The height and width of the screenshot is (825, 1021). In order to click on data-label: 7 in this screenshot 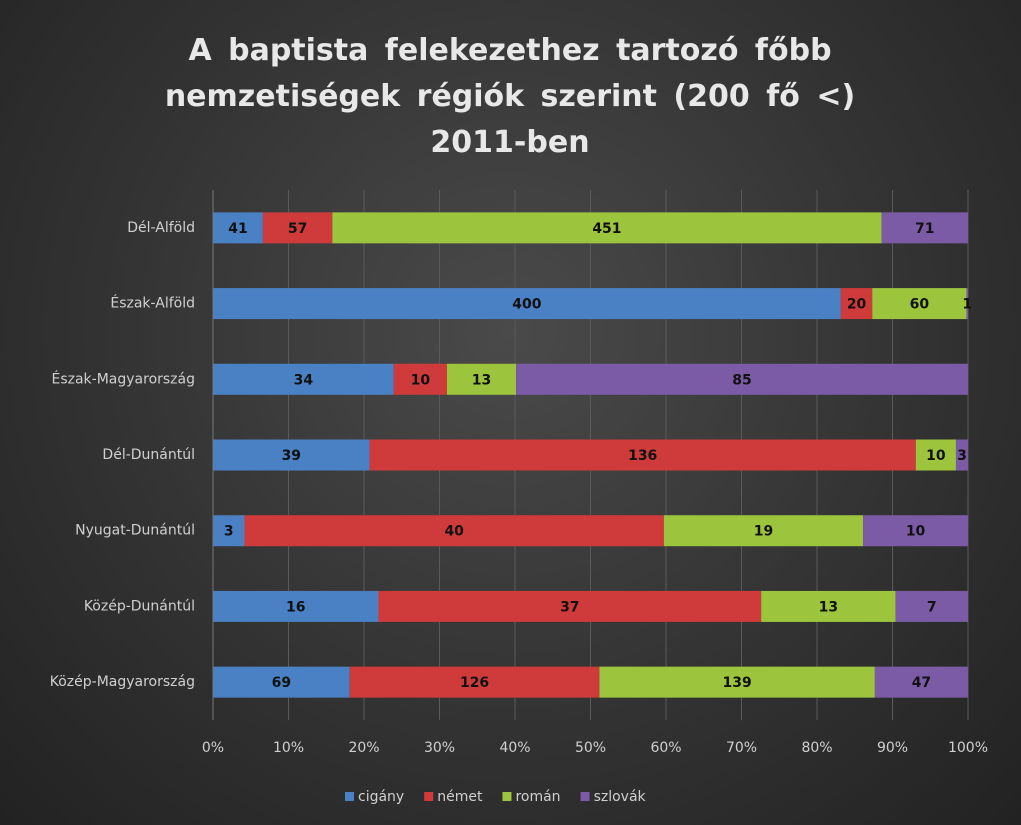, I will do `click(932, 607)`.